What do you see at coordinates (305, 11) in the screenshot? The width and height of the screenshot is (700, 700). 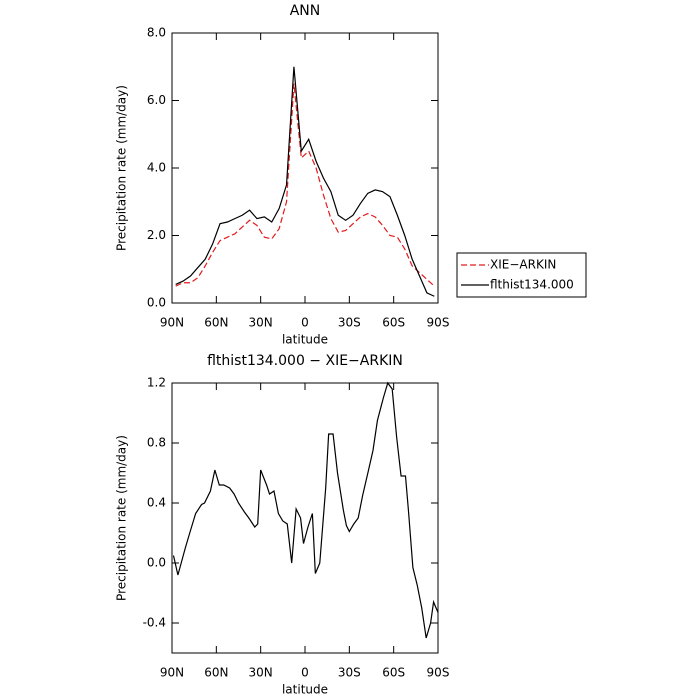 I see `chart-title: ANN` at bounding box center [305, 11].